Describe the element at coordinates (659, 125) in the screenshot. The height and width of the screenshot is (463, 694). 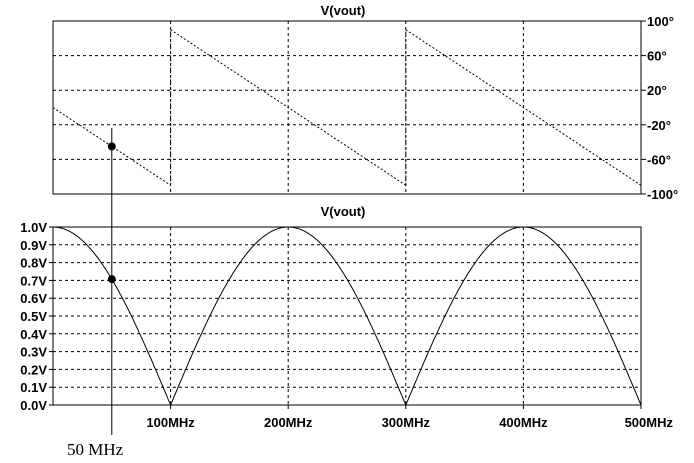
I see `phase-y-tick-label: -20°` at that location.